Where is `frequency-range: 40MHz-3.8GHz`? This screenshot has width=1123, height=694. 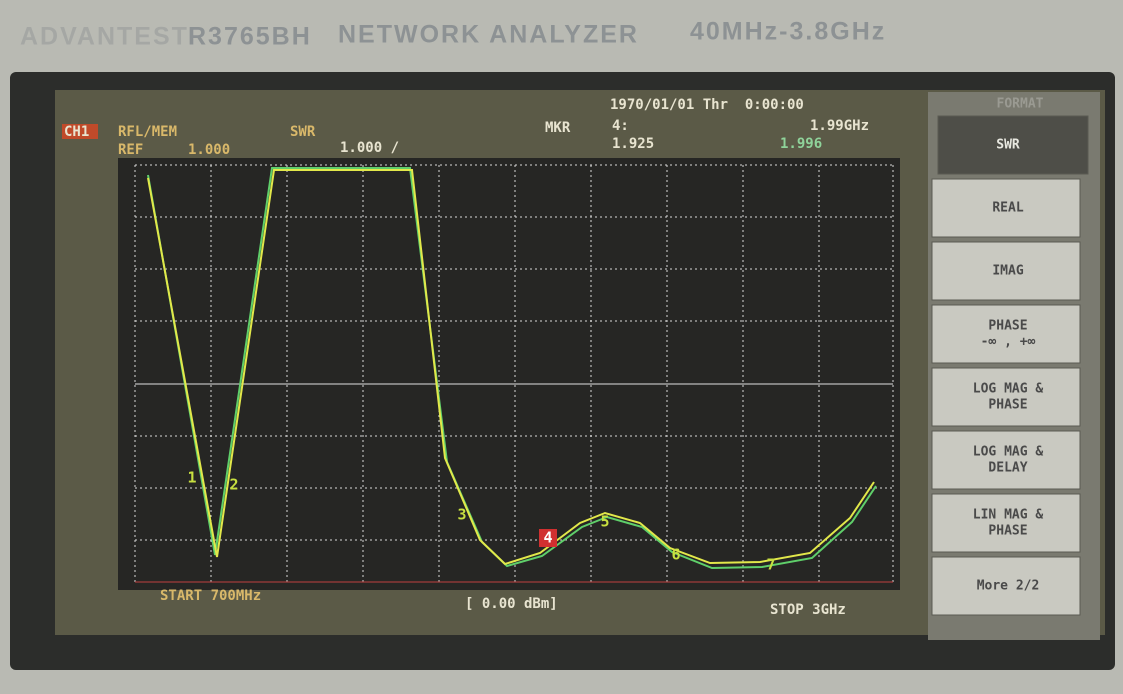 frequency-range: 40MHz-3.8GHz is located at coordinates (788, 32).